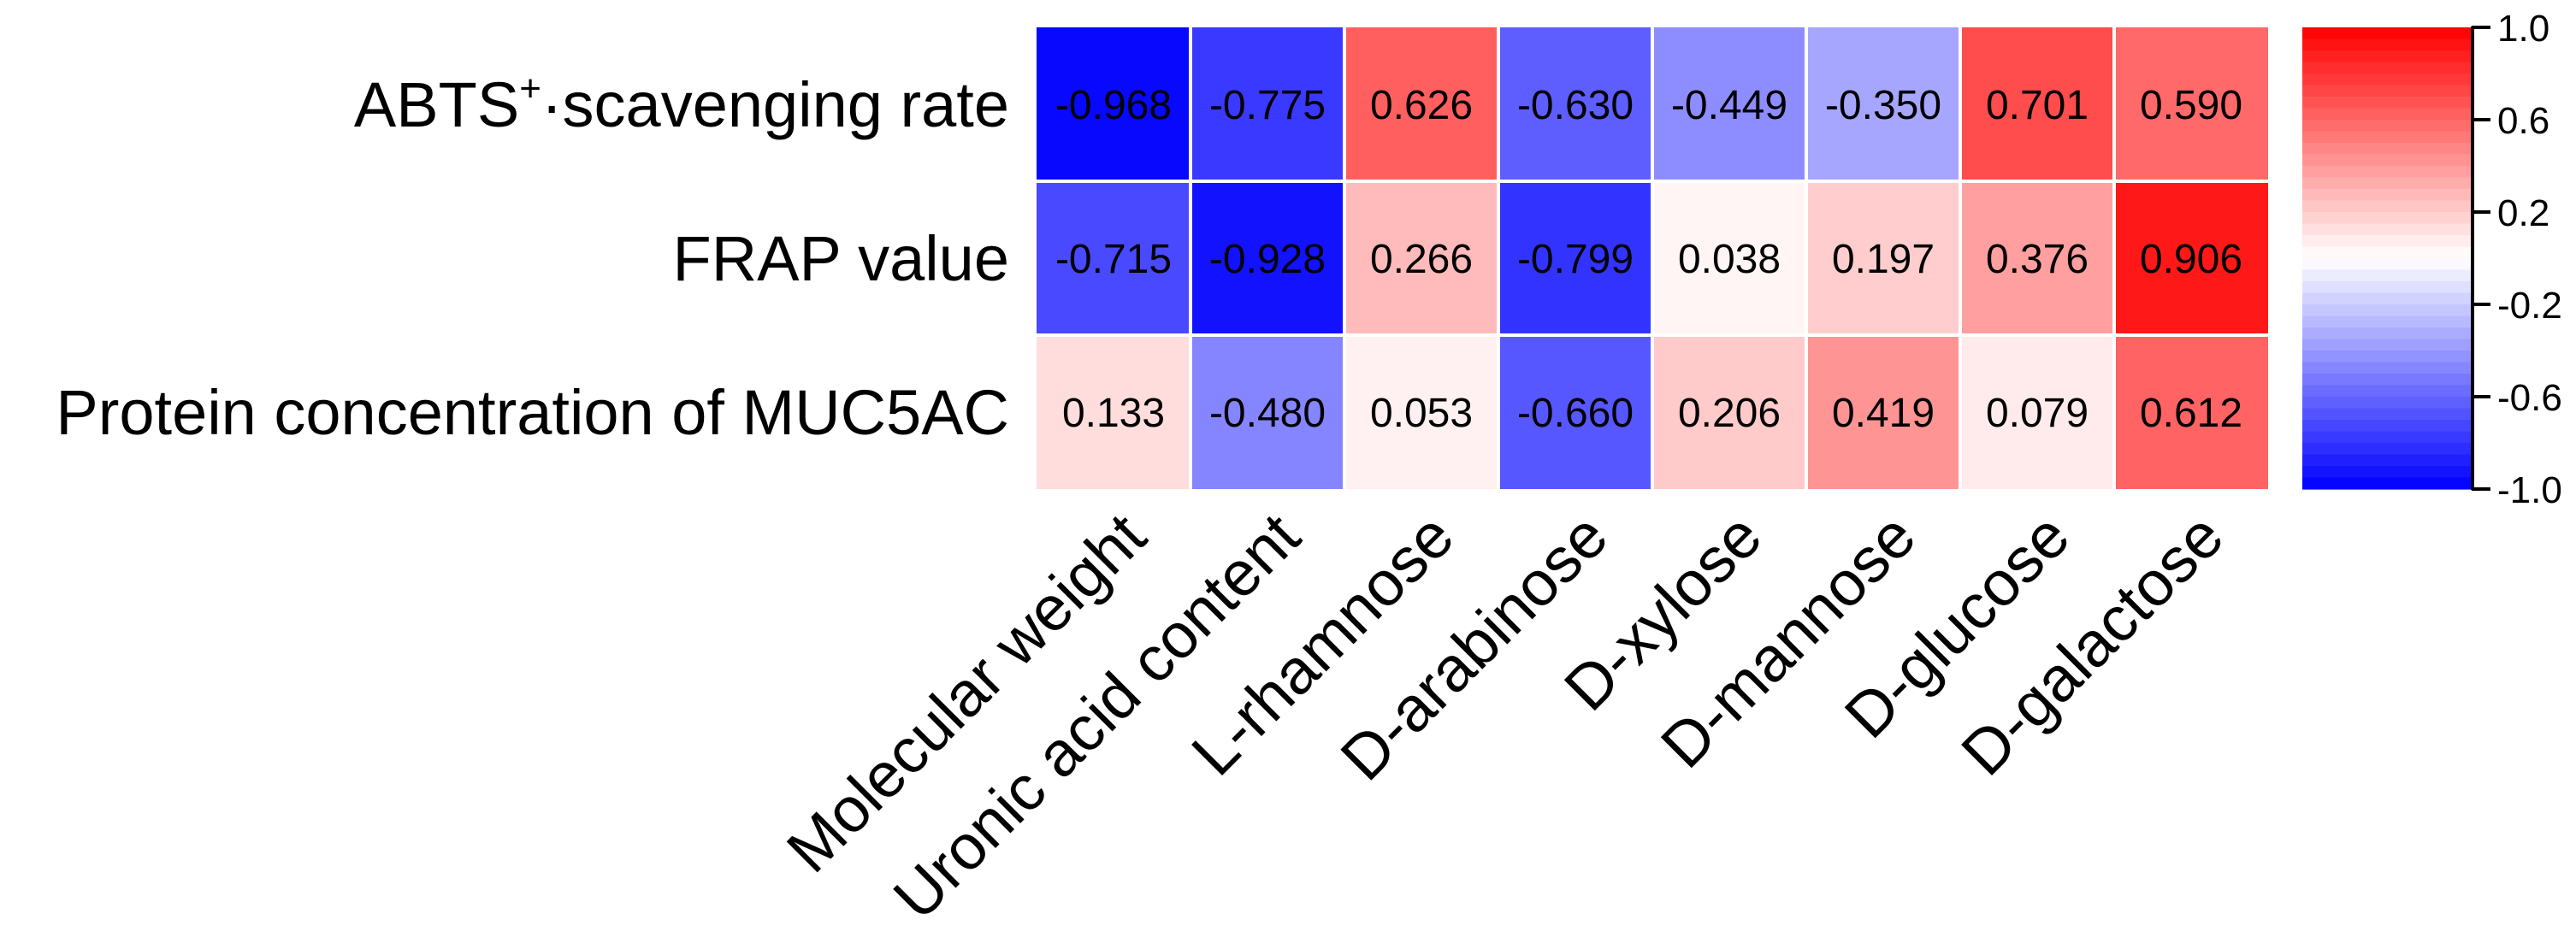 The image size is (2576, 949). I want to click on cell-value-label: -0.968, so click(1113, 105).